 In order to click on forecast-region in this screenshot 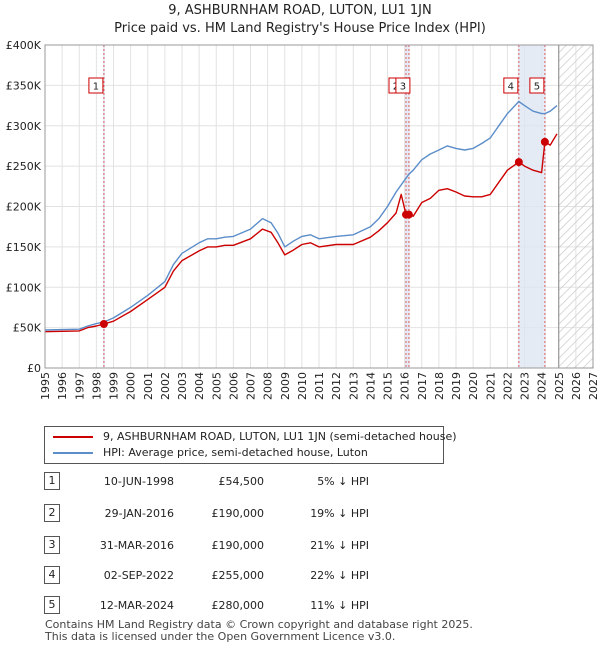, I will do `click(575, 206)`.